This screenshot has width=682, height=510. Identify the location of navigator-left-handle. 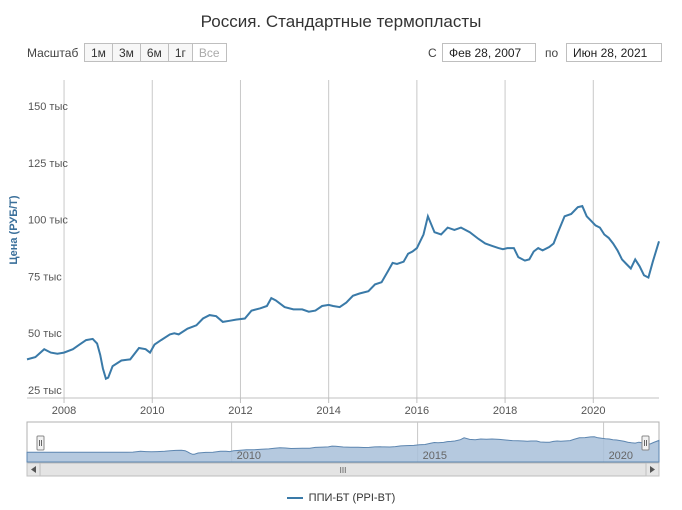
(40, 443).